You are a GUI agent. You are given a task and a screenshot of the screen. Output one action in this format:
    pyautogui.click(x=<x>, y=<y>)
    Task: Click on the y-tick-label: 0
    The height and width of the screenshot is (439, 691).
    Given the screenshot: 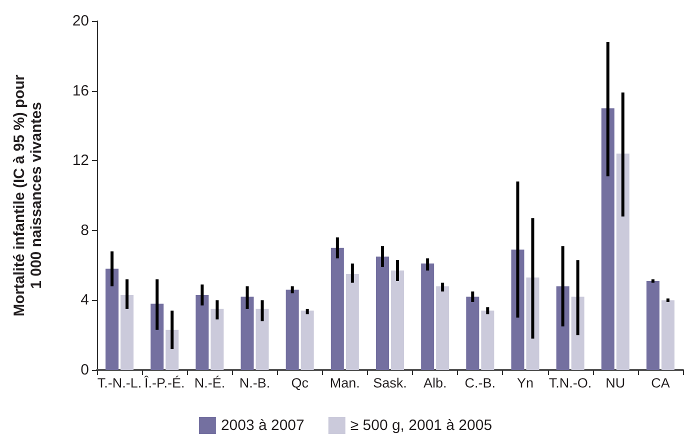 What is the action you would take?
    pyautogui.click(x=84, y=370)
    